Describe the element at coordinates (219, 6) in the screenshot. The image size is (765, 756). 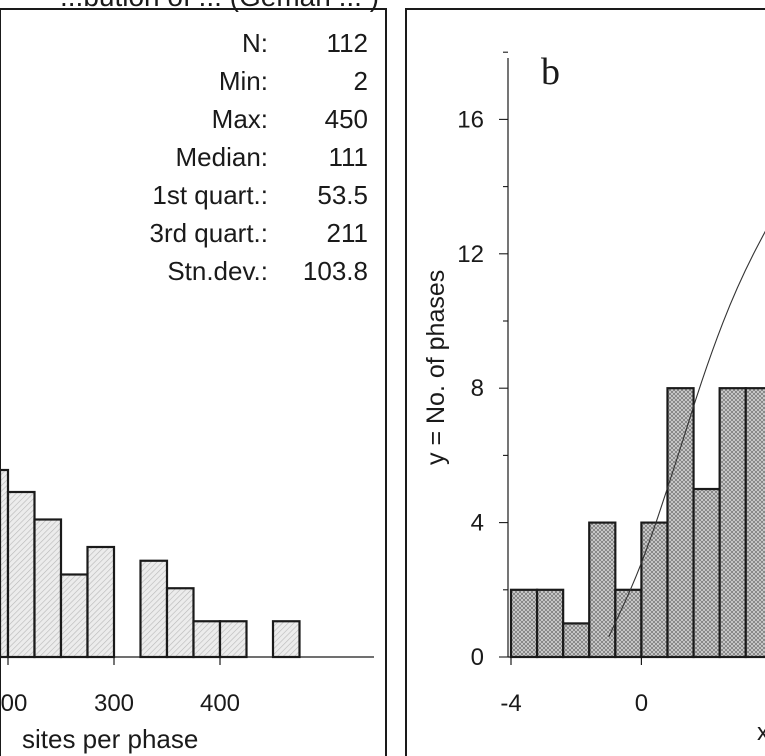
I see `top-title: ...bution of ... (Geman ... )` at that location.